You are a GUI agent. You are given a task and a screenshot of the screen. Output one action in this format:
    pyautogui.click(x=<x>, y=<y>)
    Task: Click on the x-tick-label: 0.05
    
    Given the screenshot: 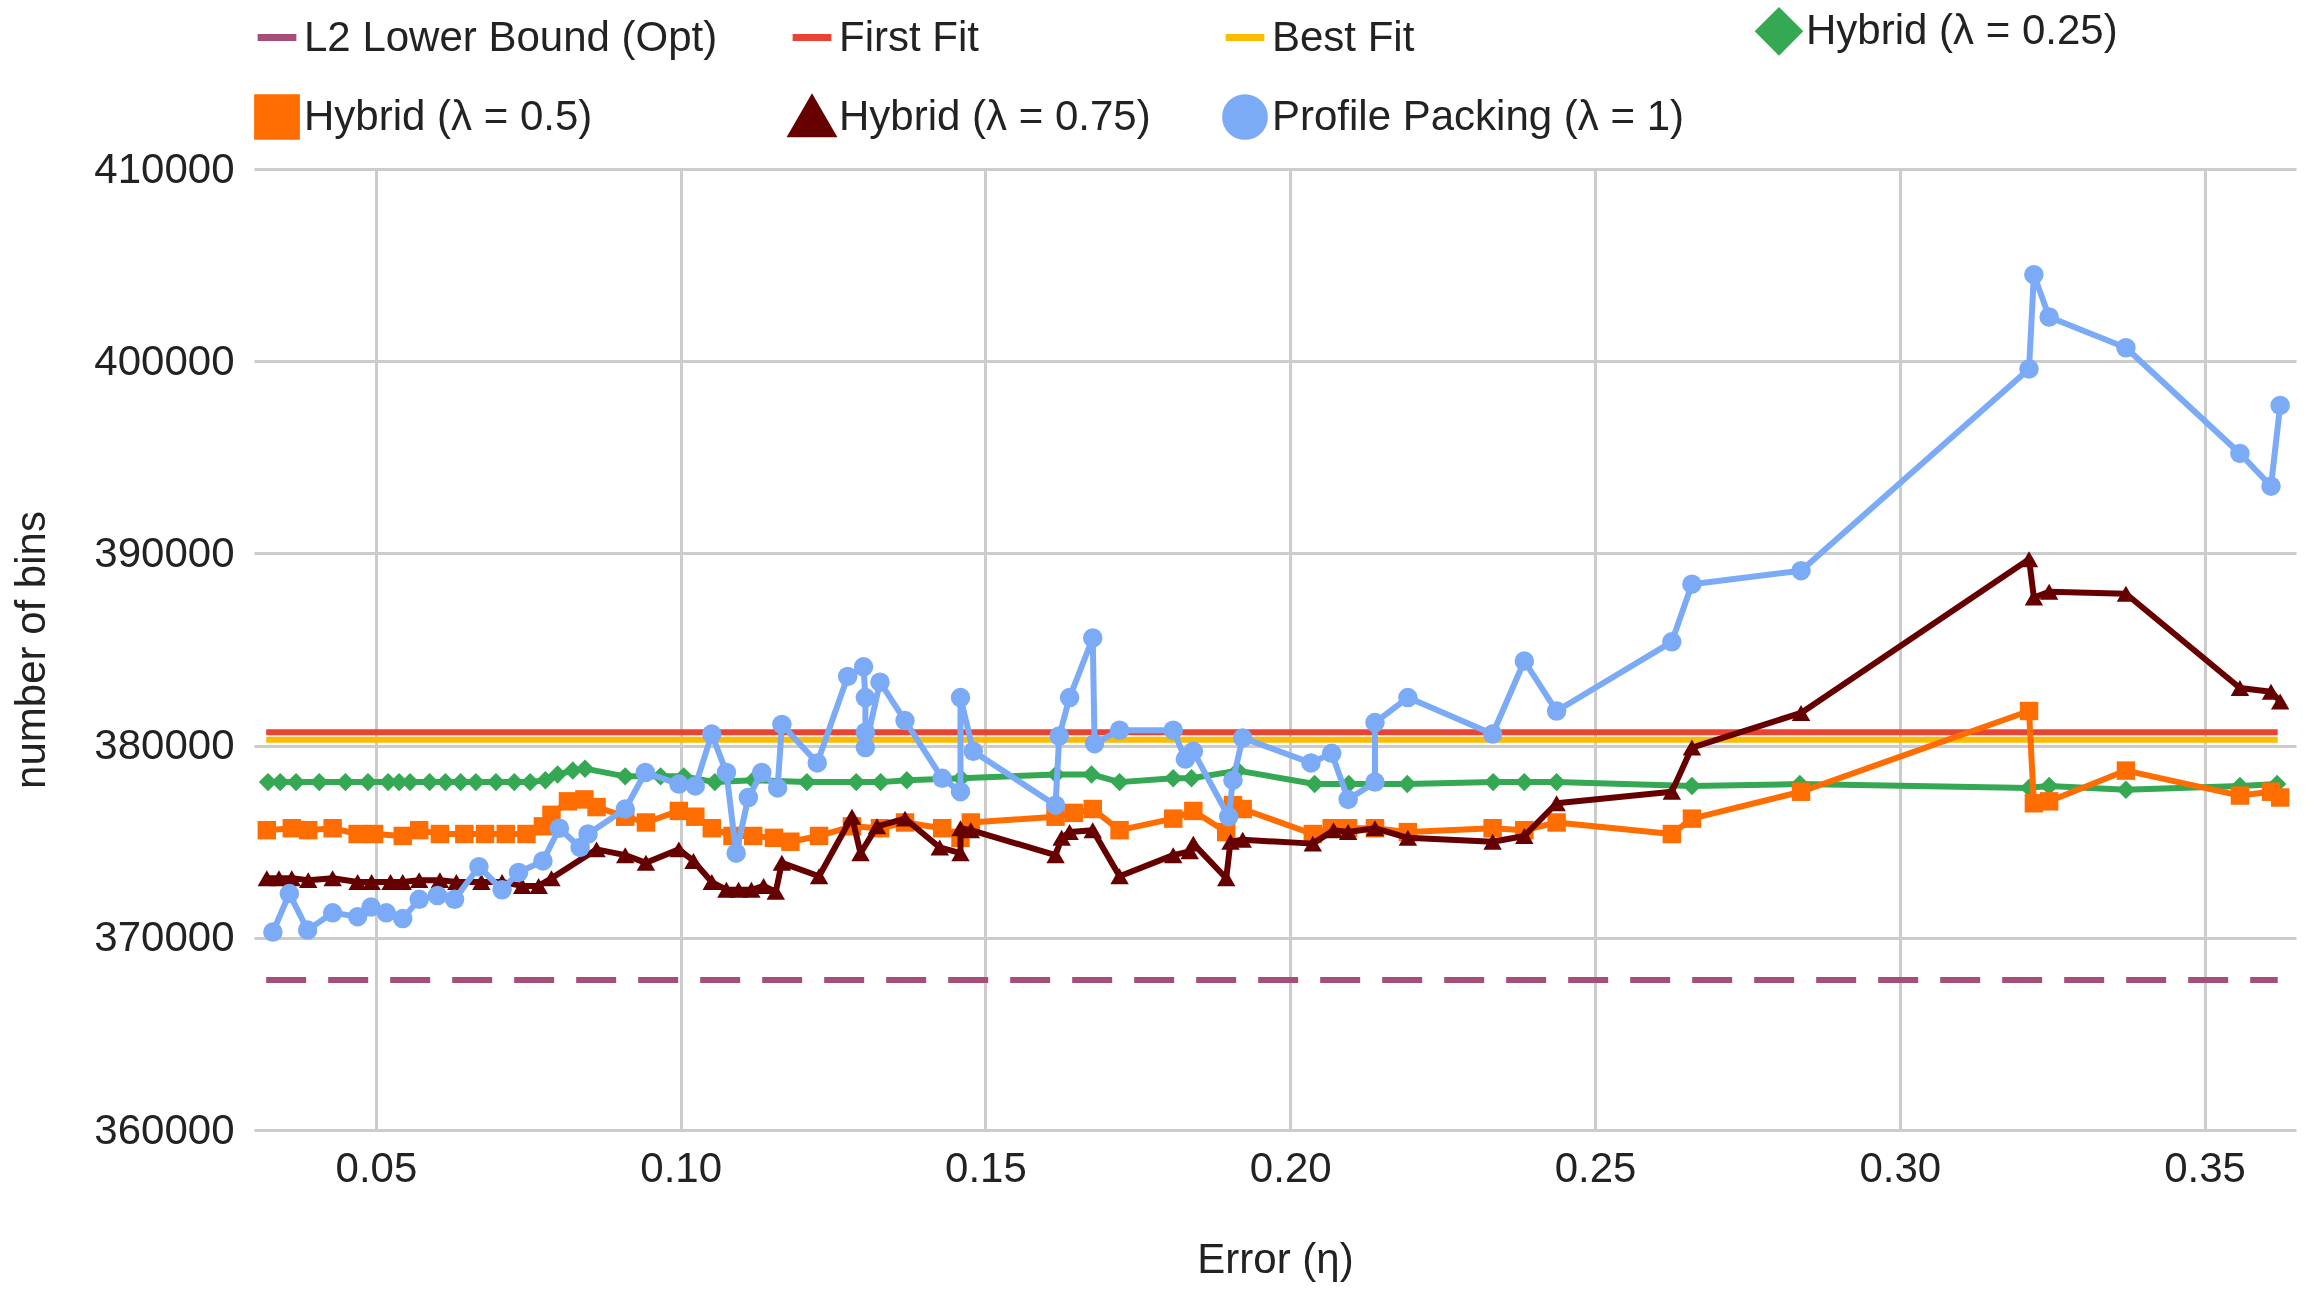 What is the action you would take?
    pyautogui.click(x=376, y=1167)
    